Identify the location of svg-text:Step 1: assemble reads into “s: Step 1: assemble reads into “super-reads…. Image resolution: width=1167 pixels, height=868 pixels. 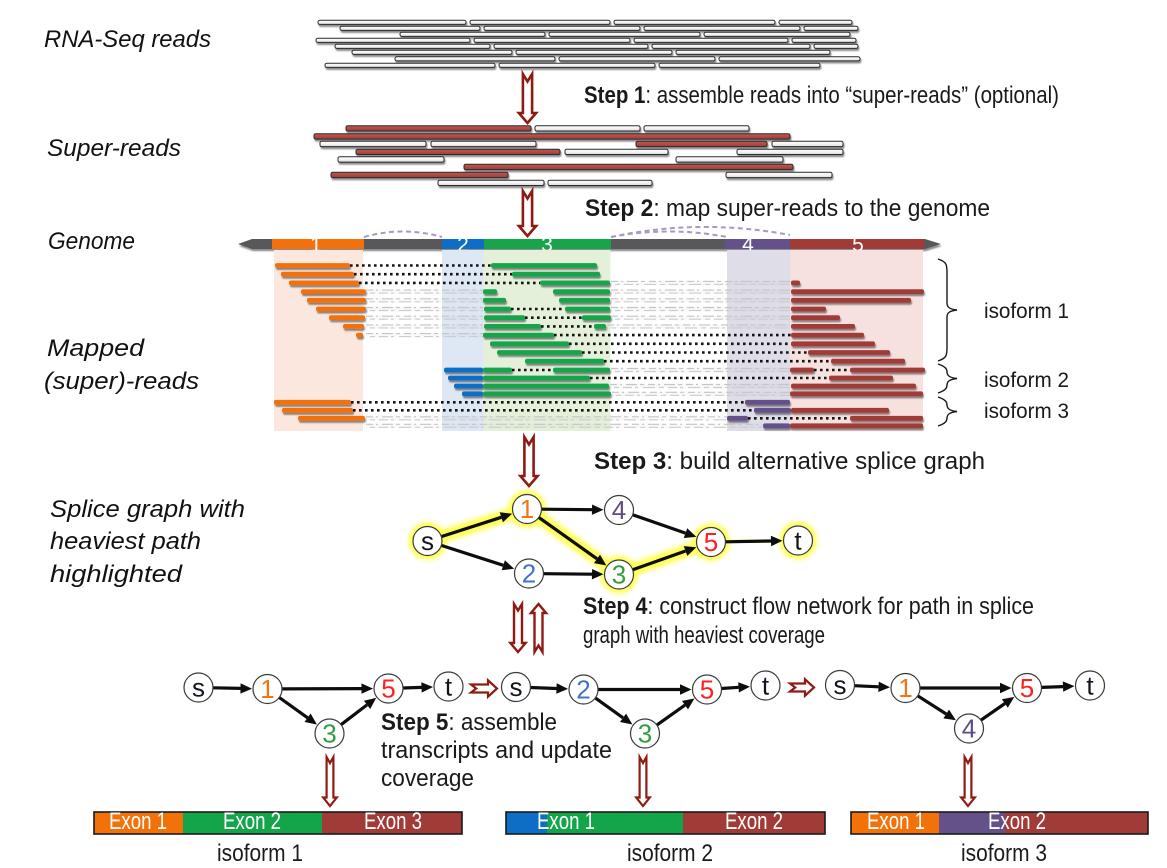
(821, 95).